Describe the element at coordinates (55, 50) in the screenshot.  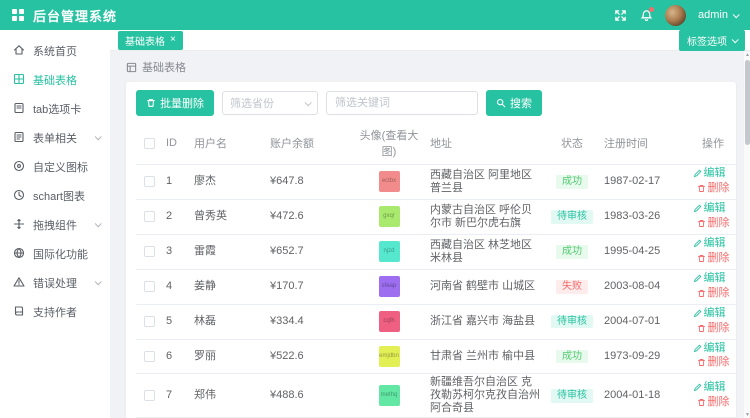
I see `sidebar-item: 系统首页` at that location.